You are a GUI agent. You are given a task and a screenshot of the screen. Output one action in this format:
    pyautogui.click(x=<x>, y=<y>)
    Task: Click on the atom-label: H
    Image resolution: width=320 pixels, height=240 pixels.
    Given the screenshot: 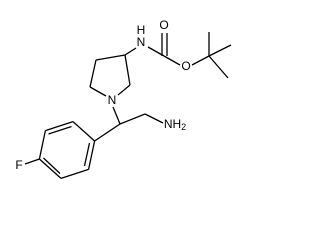 What is the action you would take?
    pyautogui.click(x=141, y=30)
    